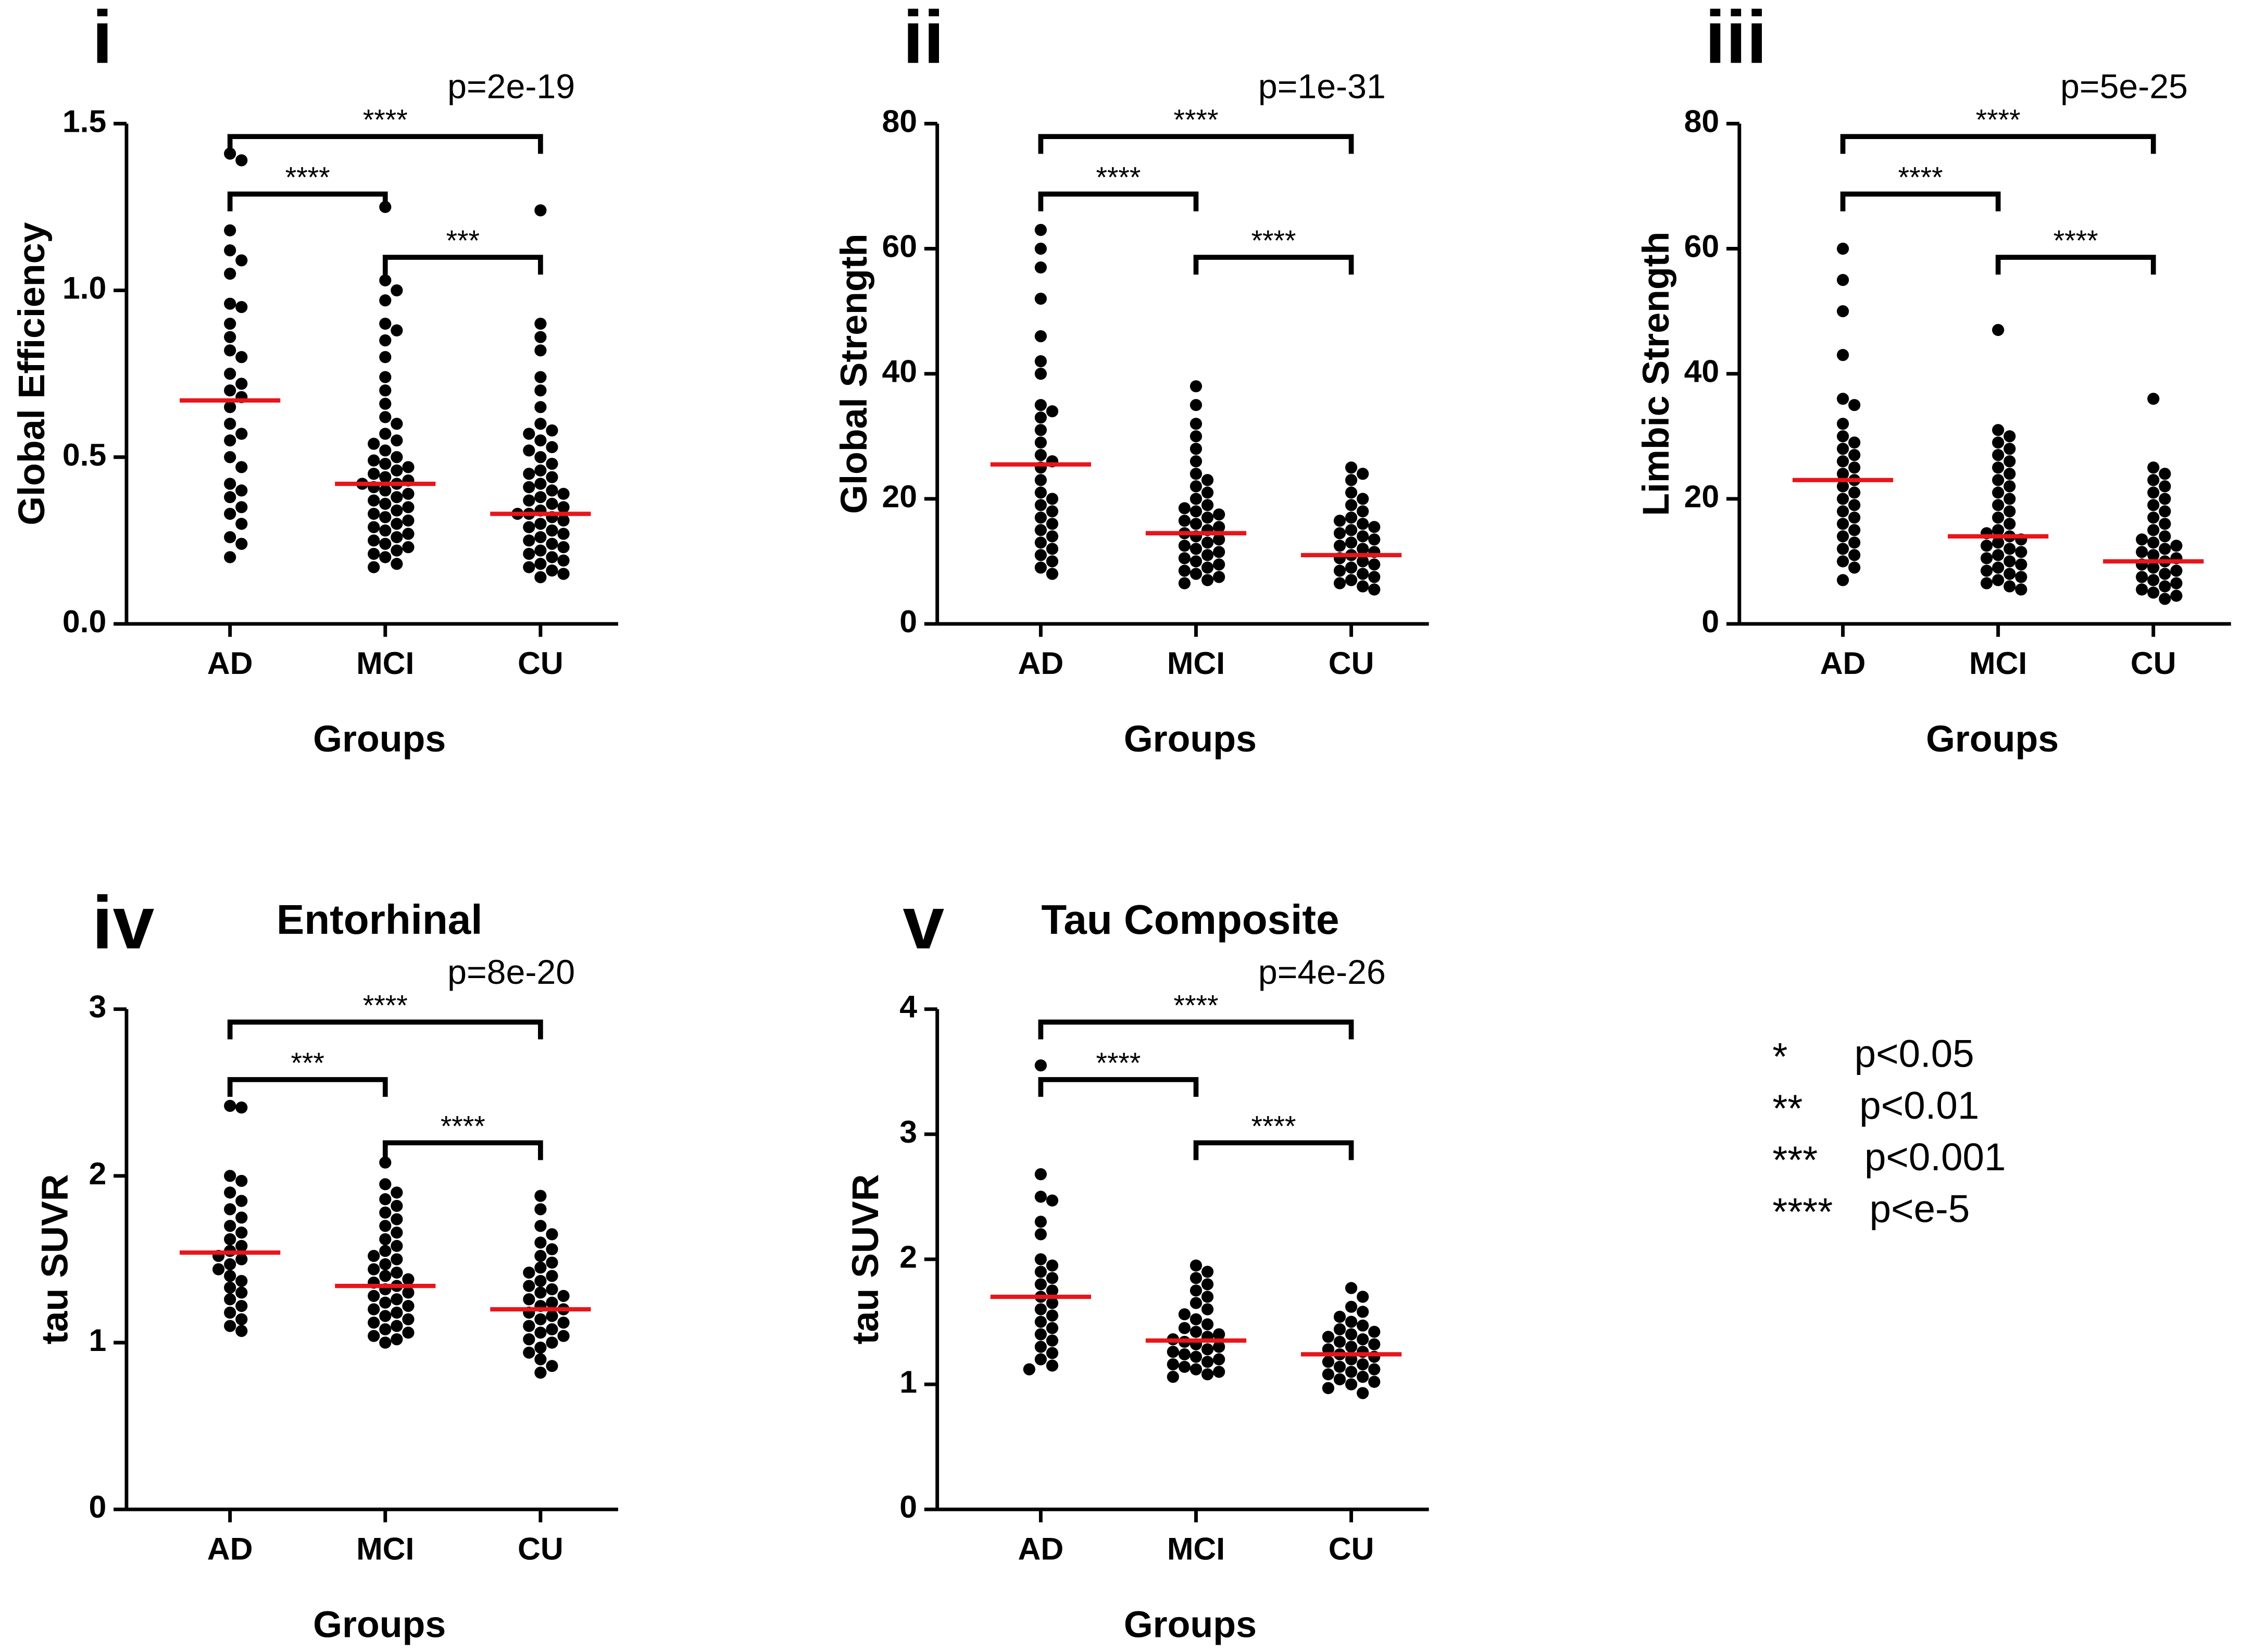 Image resolution: width=2254 pixels, height=1652 pixels. I want to click on x-tick-label: CU, so click(1351, 663).